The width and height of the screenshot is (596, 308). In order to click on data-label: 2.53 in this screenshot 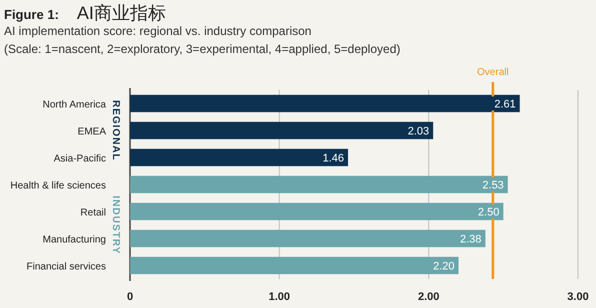, I will do `click(493, 186)`.